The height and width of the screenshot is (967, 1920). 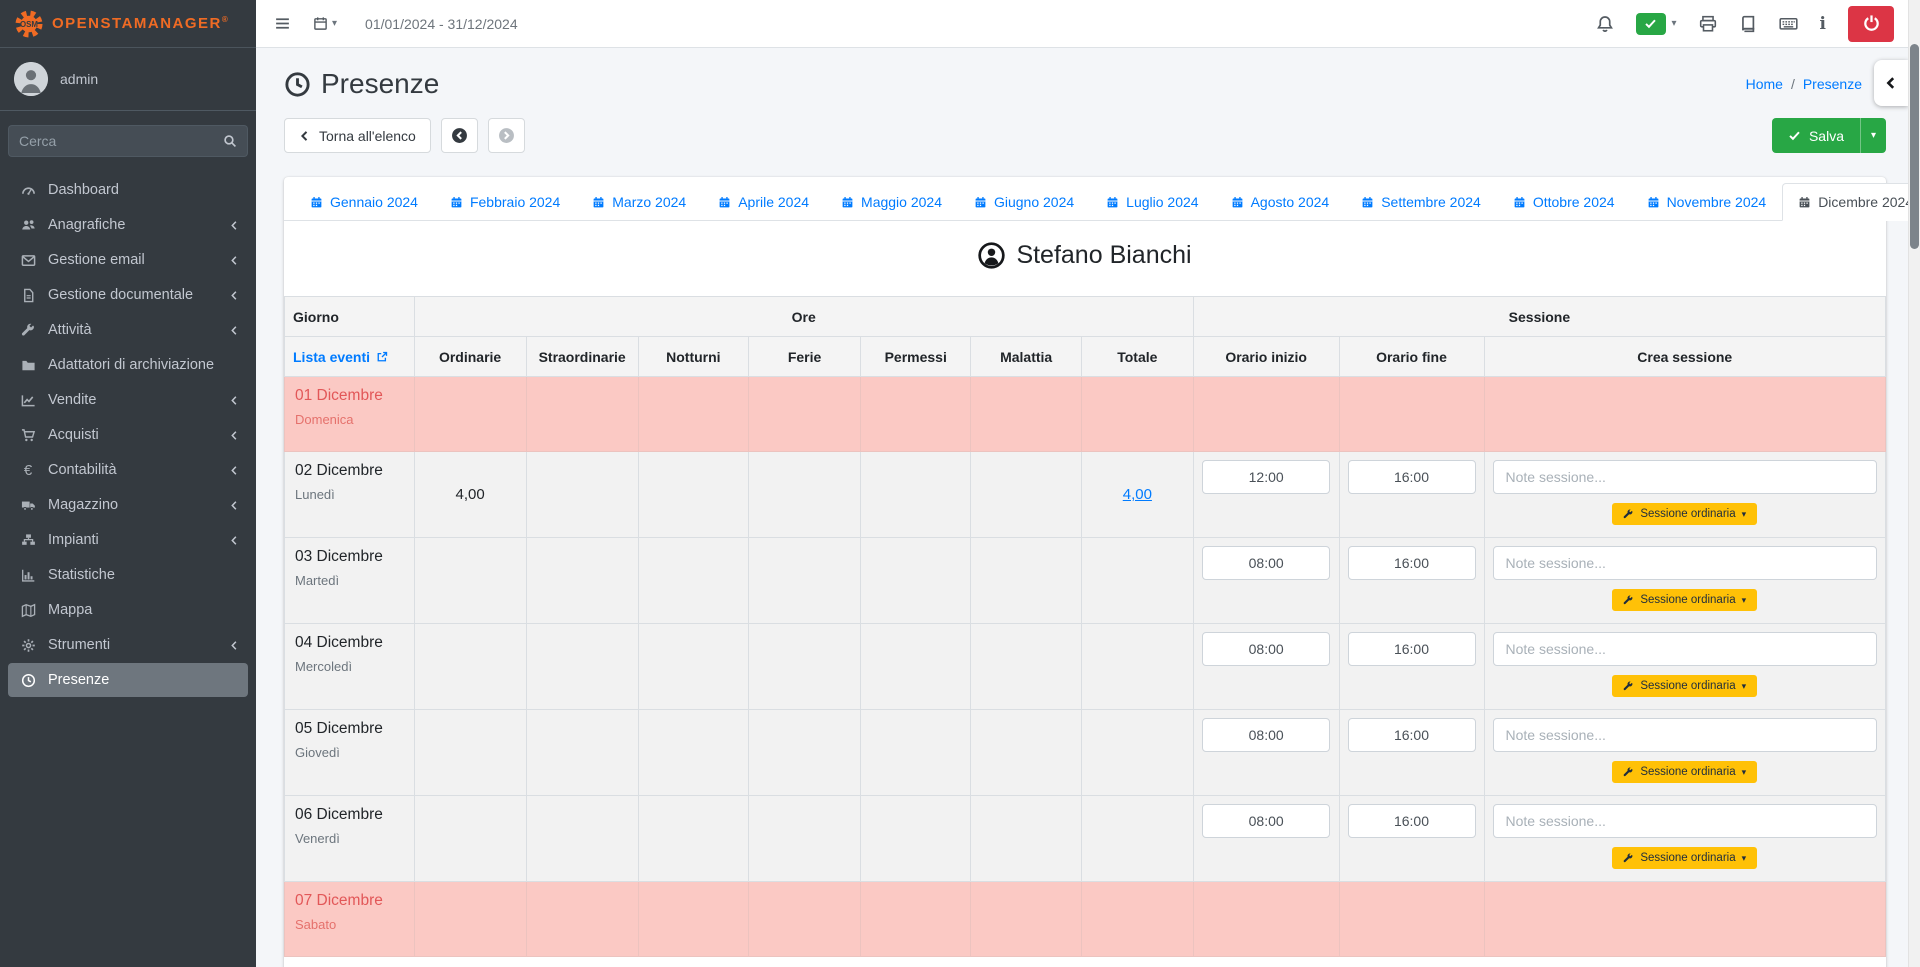 I want to click on scrollbar-thumb, so click(x=1914, y=146).